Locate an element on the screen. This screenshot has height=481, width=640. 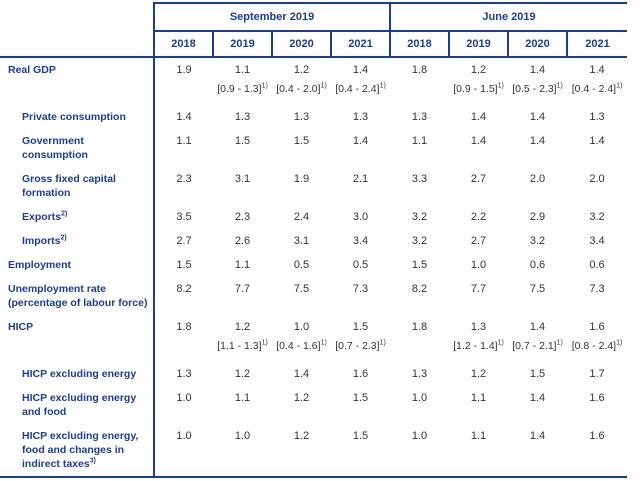
value-cell: 2.4 is located at coordinates (301, 217).